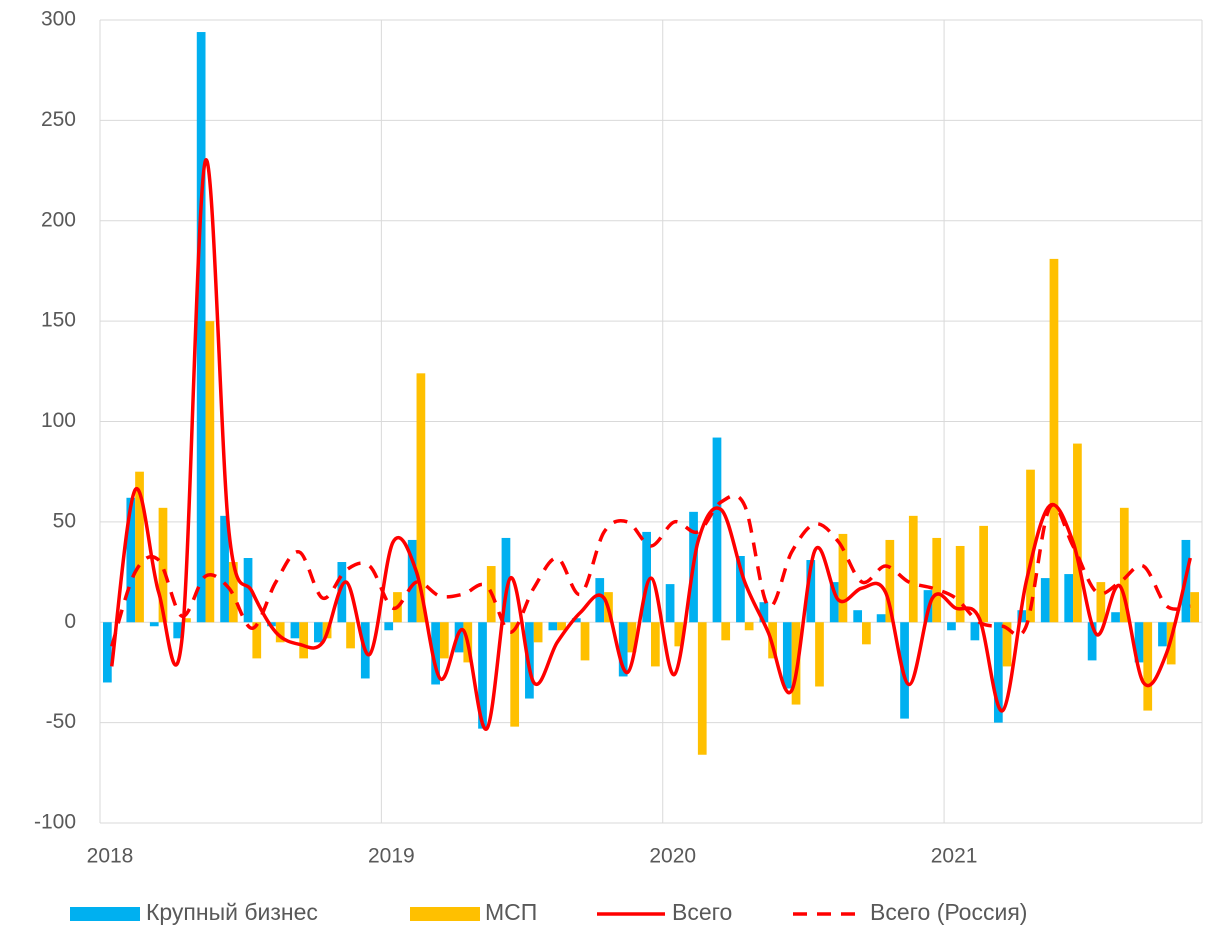 The width and height of the screenshot is (1215, 932). I want to click on x-tick-label: 2018, so click(110, 856).